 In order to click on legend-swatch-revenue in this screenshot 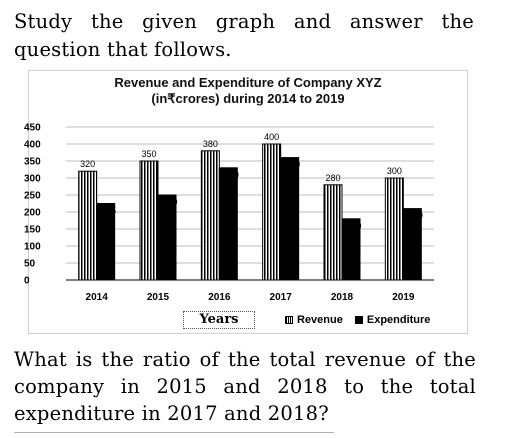, I will do `click(289, 320)`.